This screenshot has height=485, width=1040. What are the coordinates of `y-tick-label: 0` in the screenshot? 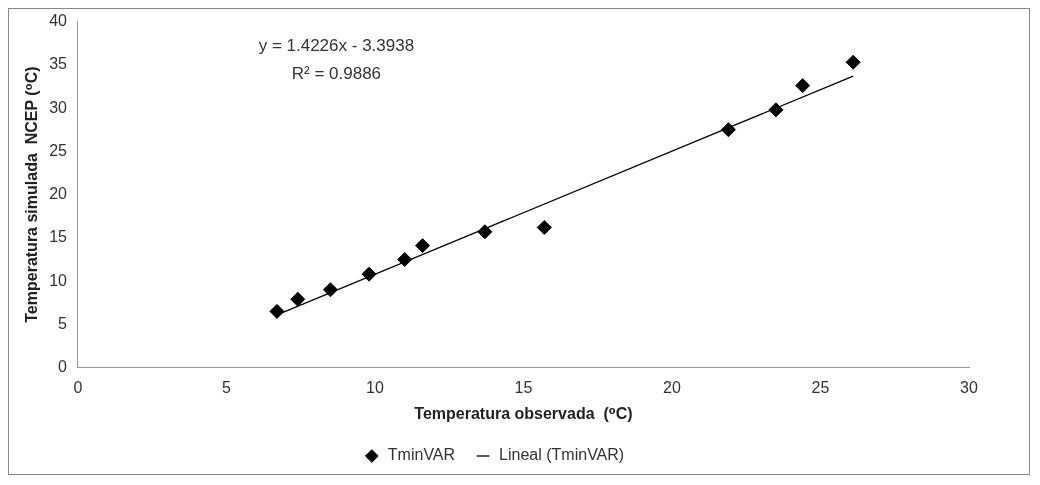 It's located at (63, 367).